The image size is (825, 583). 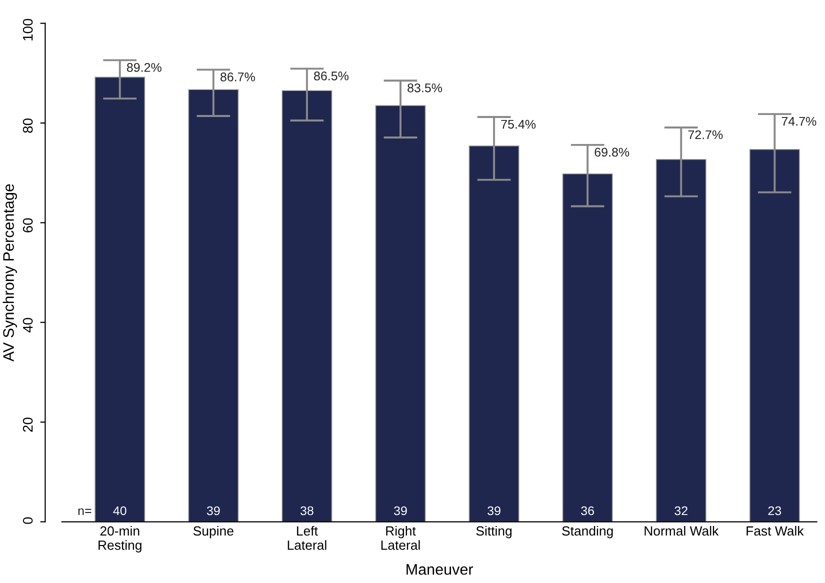 What do you see at coordinates (9, 273) in the screenshot?
I see `y-axis-title: AV Synchrony Percentage` at bounding box center [9, 273].